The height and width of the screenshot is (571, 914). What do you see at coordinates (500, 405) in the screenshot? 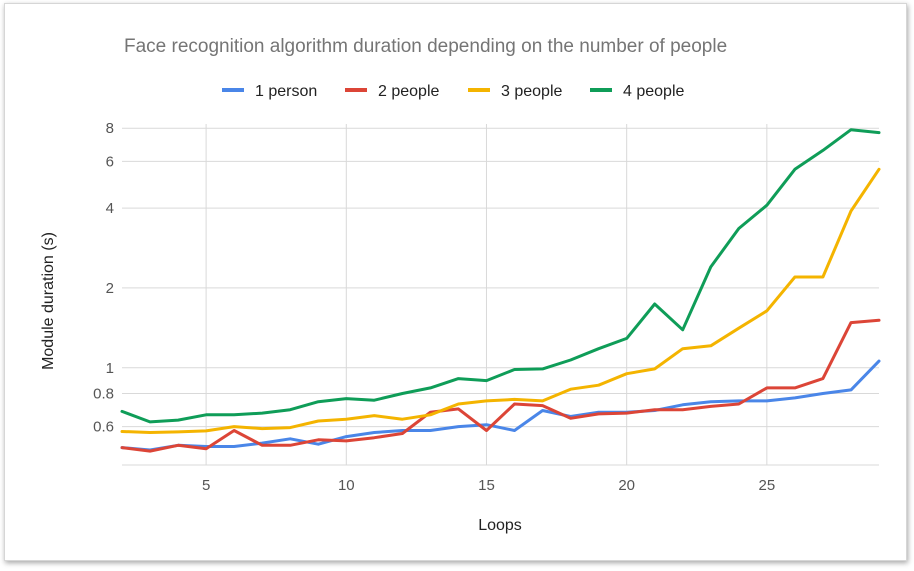
I see `series-line-1-person` at bounding box center [500, 405].